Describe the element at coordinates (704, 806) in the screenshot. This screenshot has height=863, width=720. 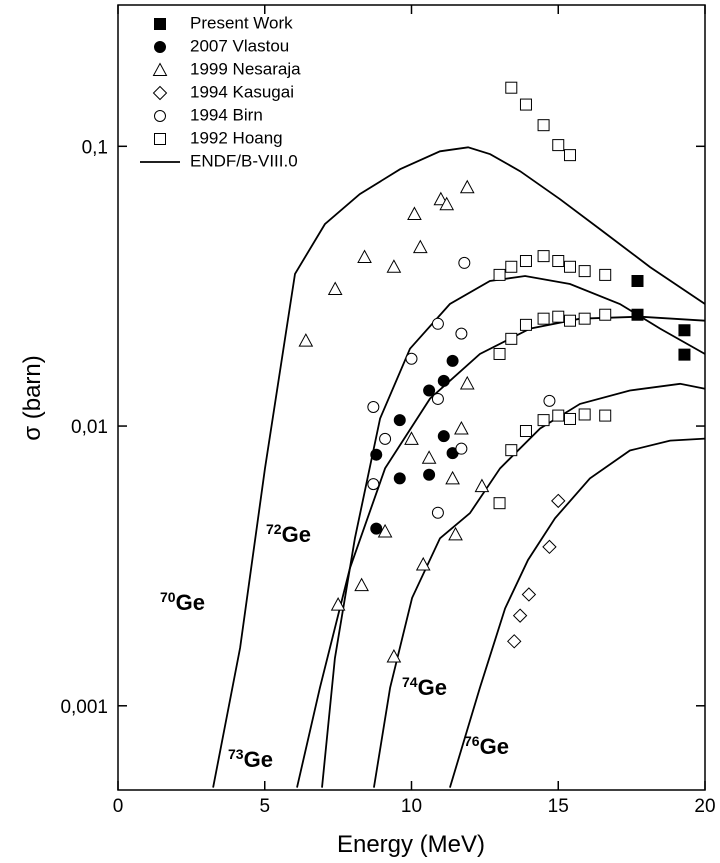
I see `x-tick-label: 20` at that location.